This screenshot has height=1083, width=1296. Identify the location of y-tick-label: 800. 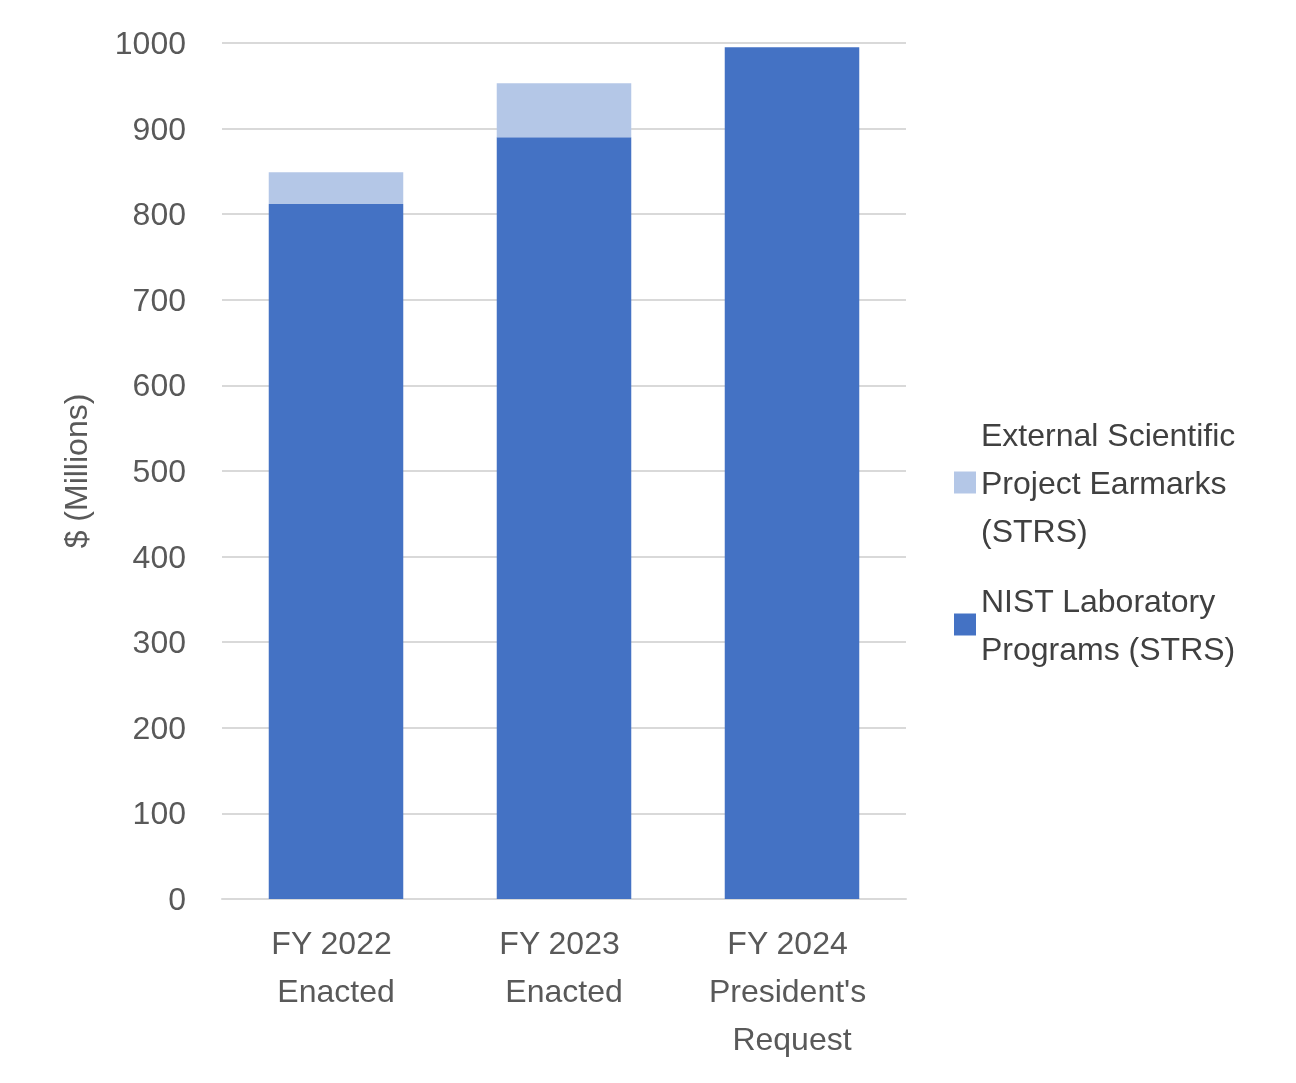
(159, 214).